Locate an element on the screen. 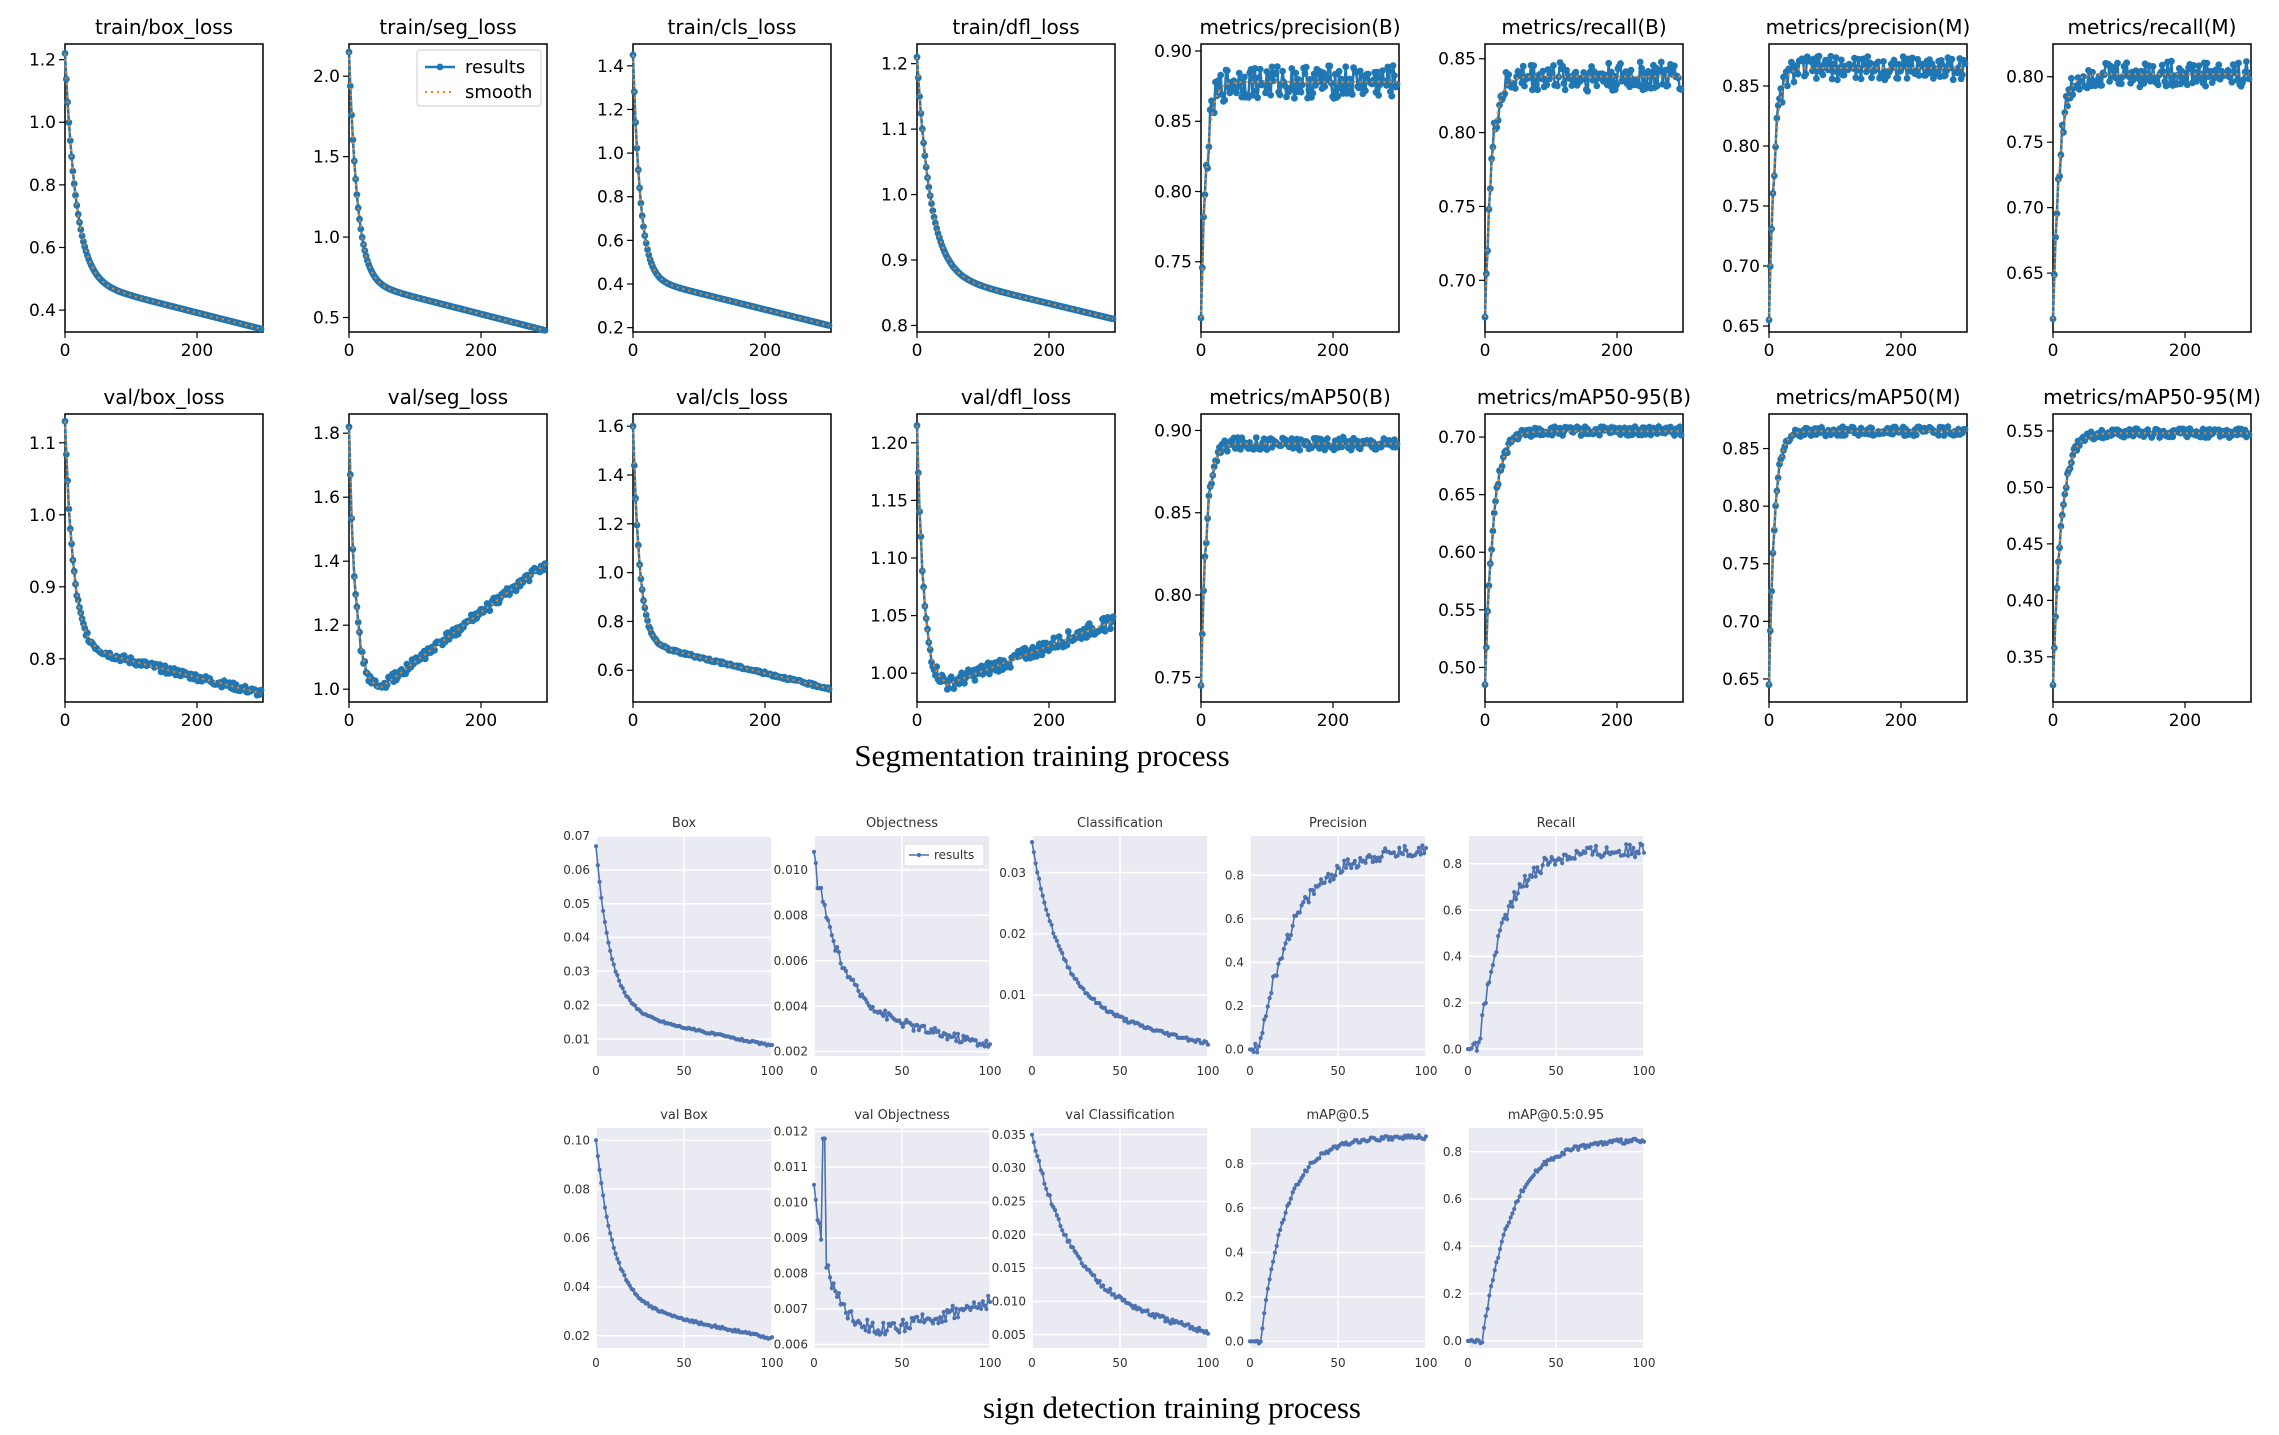 This screenshot has height=1435, width=2279. y-tick-label: 0.55 is located at coordinates (2025, 432).